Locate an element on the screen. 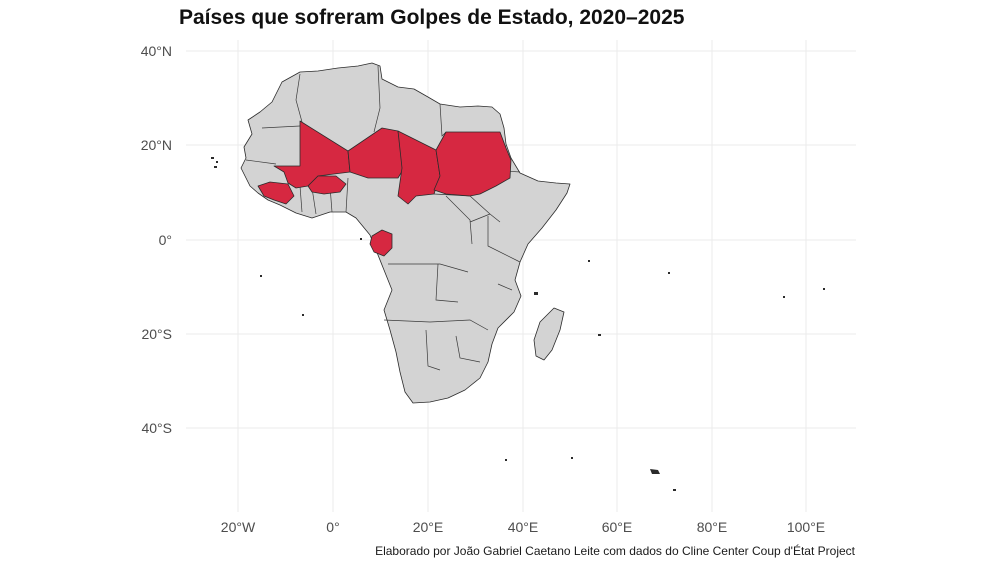 Image resolution: width=995 pixels, height=568 pixels. y-tick-label: 40°N is located at coordinates (156, 51).